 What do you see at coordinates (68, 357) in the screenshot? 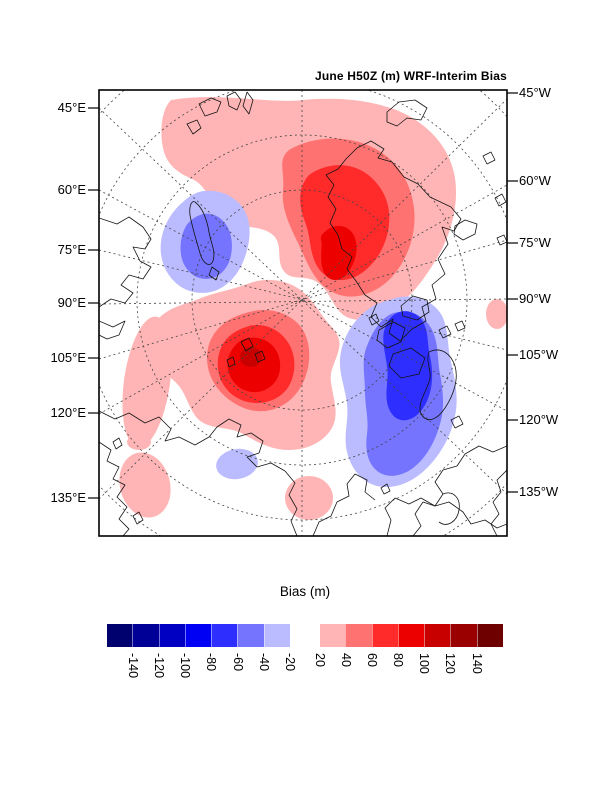
I see `left-axis-label-105E: 105°E` at bounding box center [68, 357].